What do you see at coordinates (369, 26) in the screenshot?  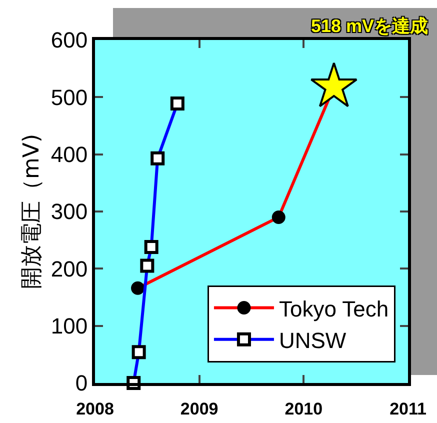 I see `text: 518 mVを達成` at bounding box center [369, 26].